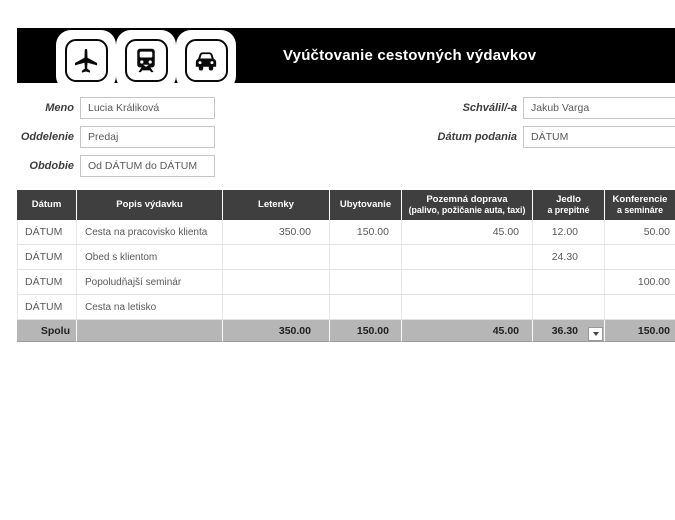 The image size is (675, 520). I want to click on total-flights: 350.00, so click(276, 331).